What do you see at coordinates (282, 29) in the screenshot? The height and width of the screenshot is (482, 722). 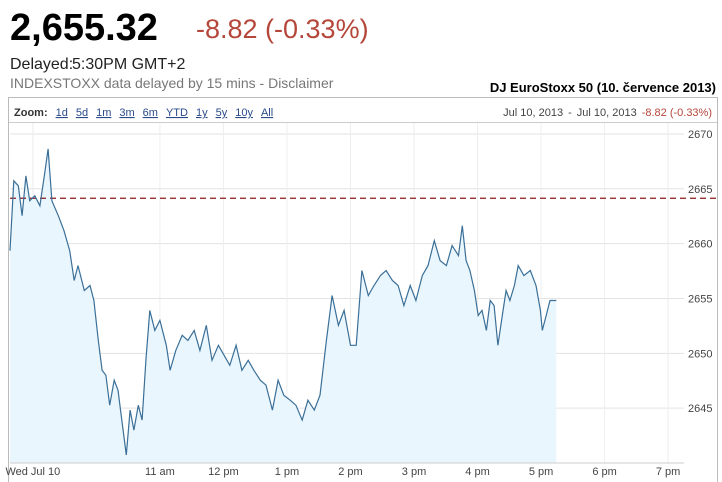 I see `price-change: -8.82 (-0.33%)` at bounding box center [282, 29].